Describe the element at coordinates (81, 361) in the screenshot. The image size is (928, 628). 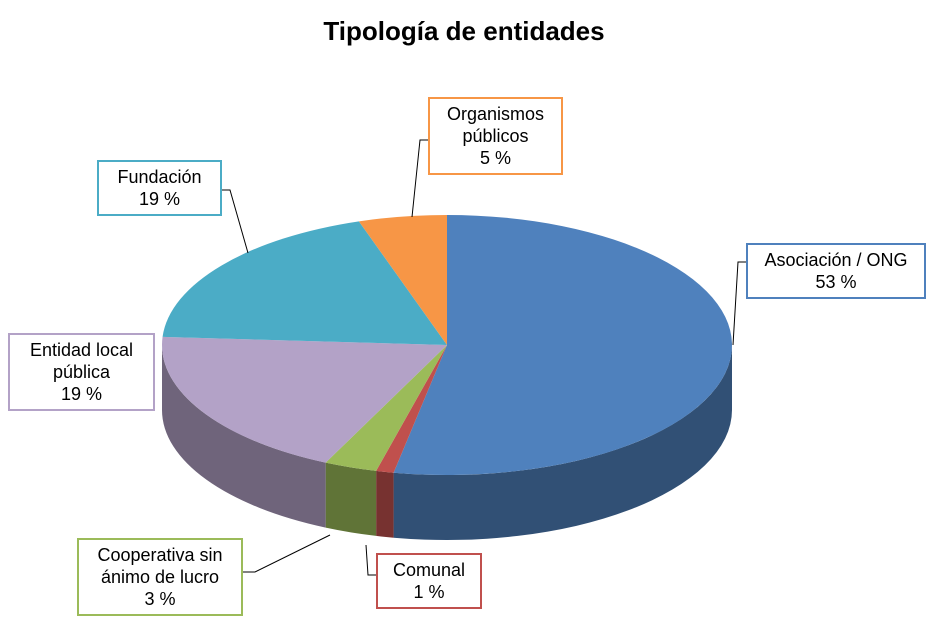
I see `label-category: Entidad local pública` at that location.